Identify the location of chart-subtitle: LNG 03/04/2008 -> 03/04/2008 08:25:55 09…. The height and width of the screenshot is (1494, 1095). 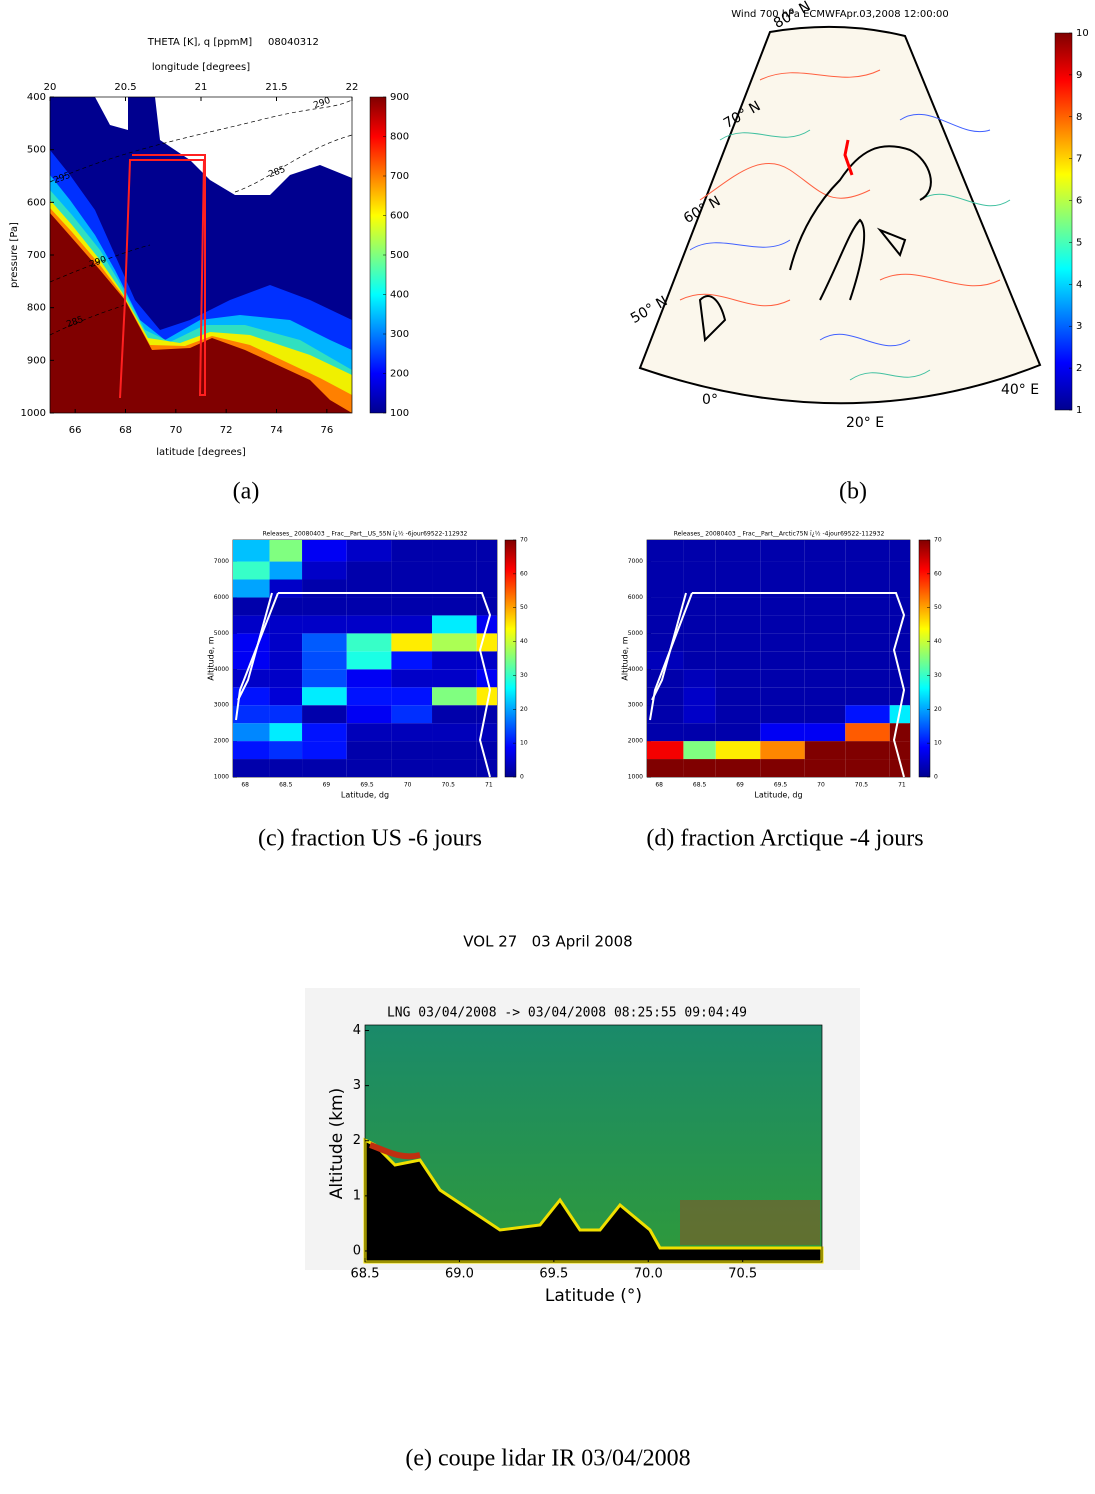
(567, 1013).